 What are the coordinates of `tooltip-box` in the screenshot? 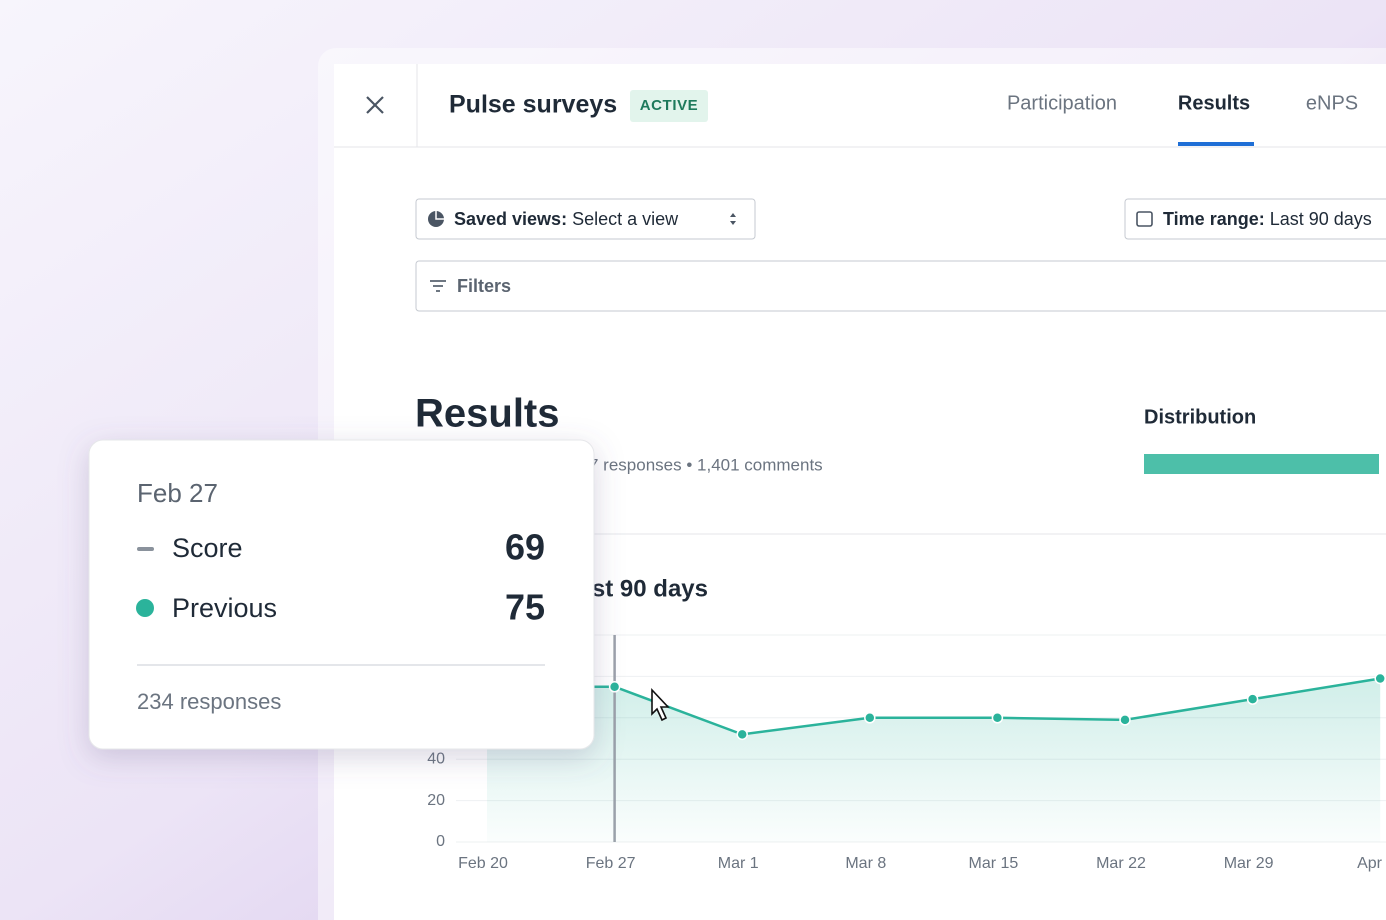 It's located at (341, 594).